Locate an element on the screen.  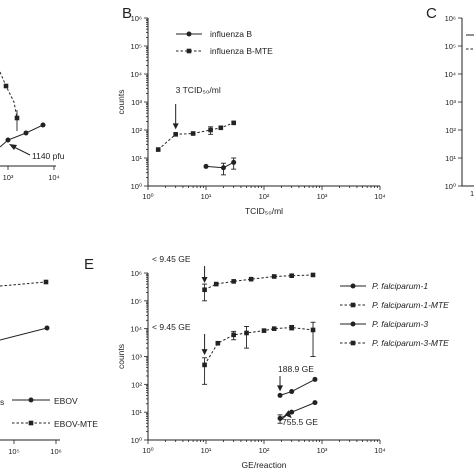
panel-b-series-1-line is located at coordinates (195, 136).